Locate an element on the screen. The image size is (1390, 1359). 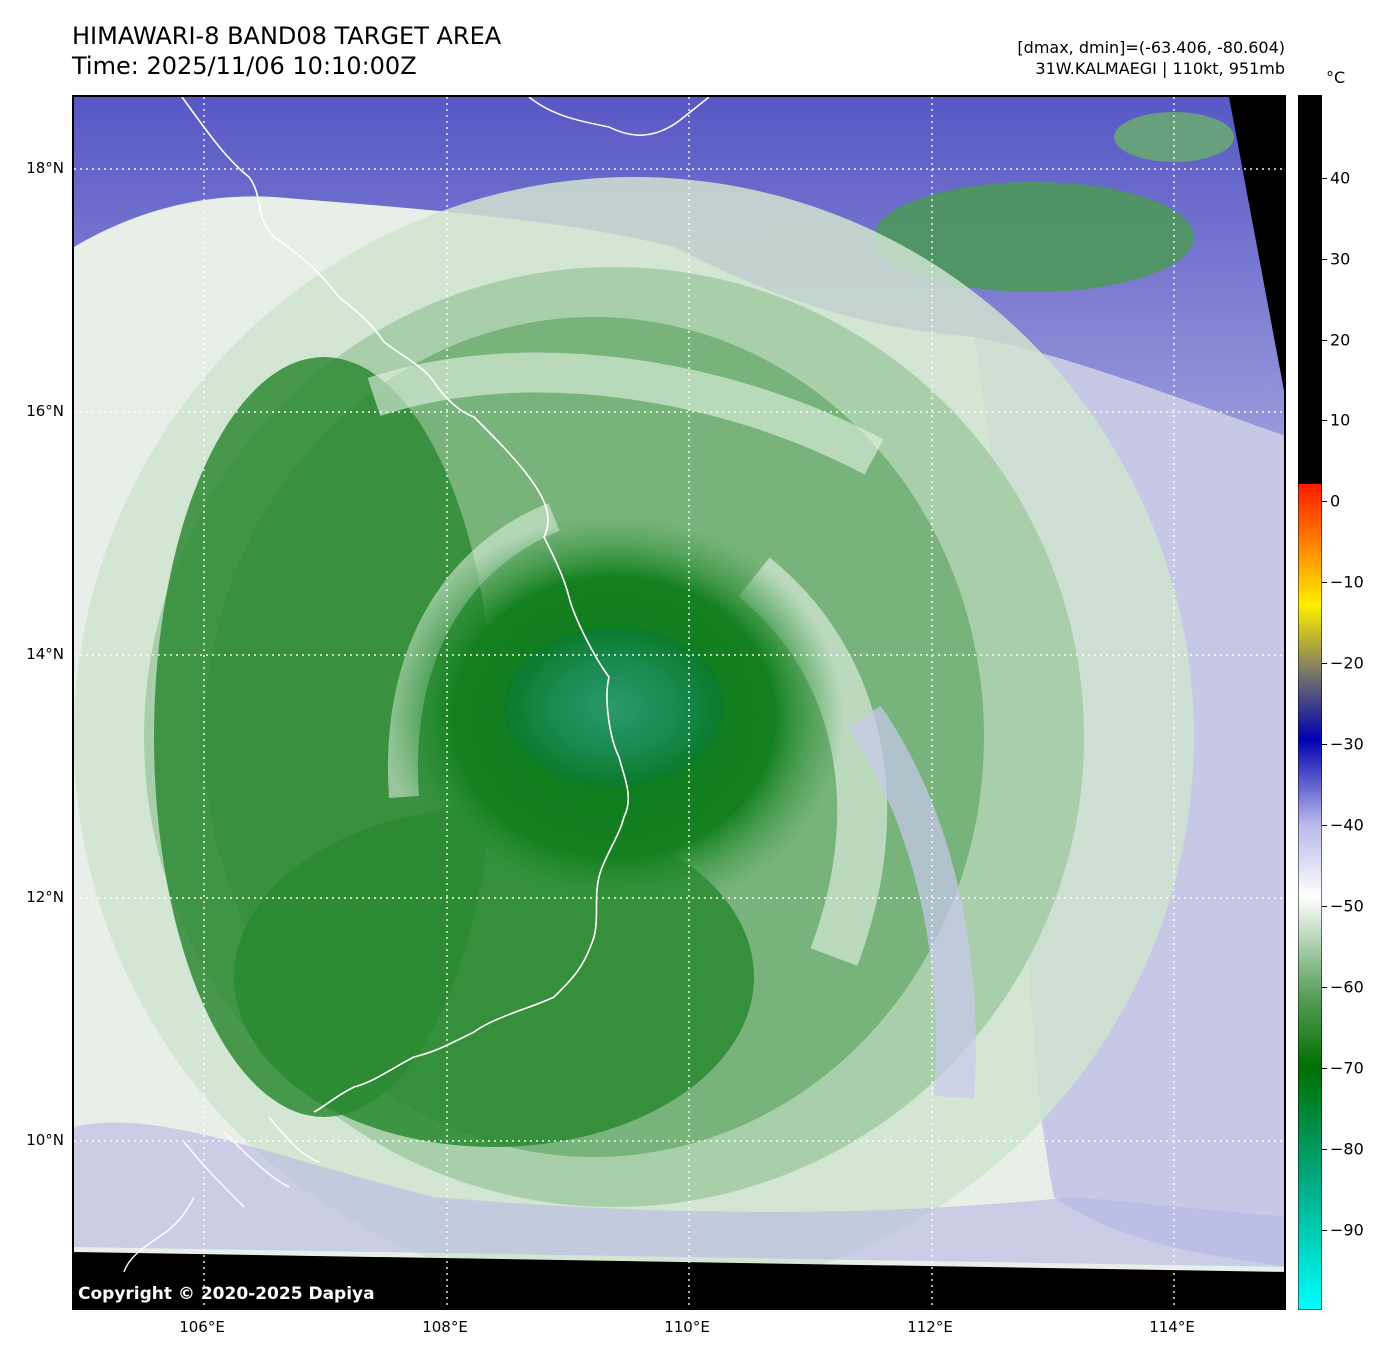
lat-label-10n: 10°N is located at coordinates (45, 1140).